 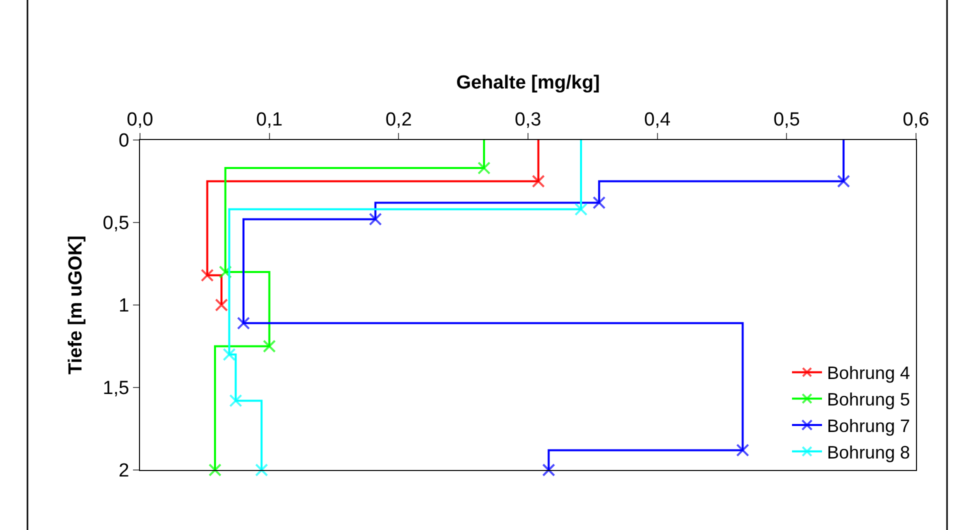 I want to click on legend-label: Bohrung 7, so click(x=868, y=426).